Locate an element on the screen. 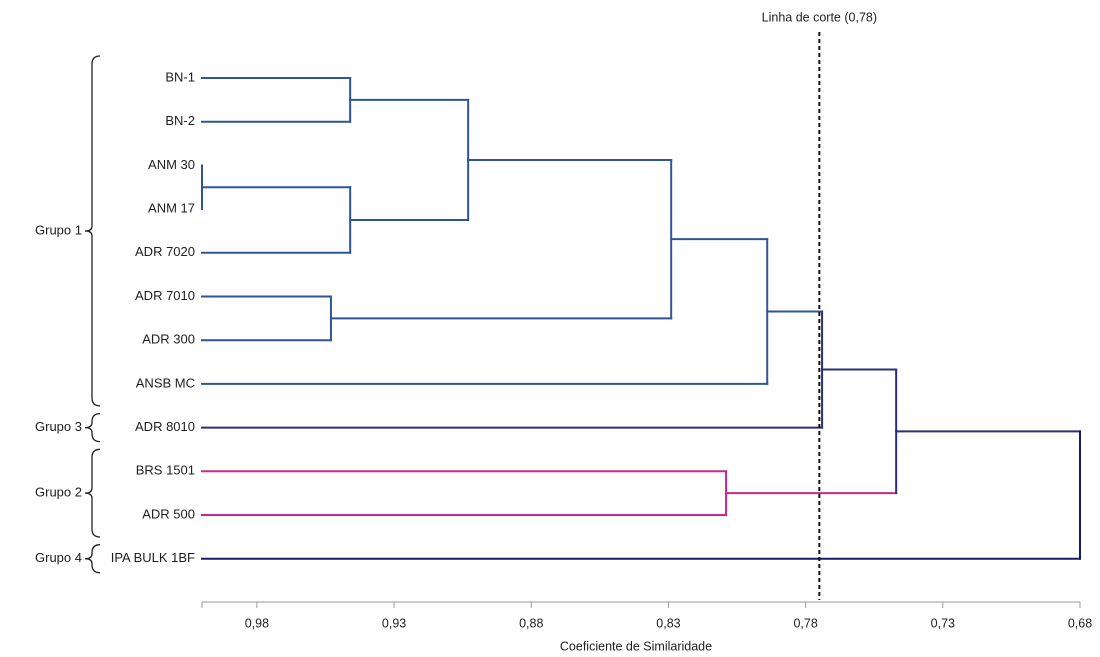 The height and width of the screenshot is (657, 1100). leaf-label: ANM 30 is located at coordinates (171, 164).